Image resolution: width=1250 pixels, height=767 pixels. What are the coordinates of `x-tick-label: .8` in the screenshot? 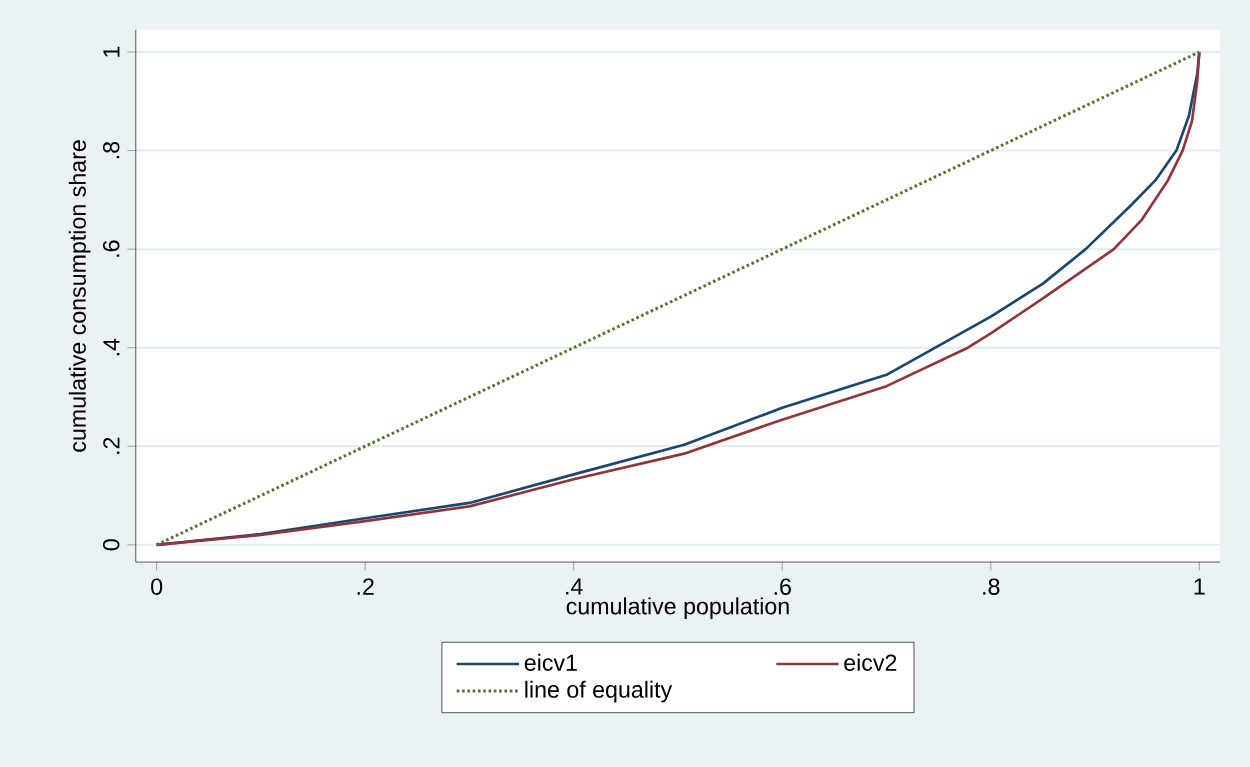 It's located at (991, 586).